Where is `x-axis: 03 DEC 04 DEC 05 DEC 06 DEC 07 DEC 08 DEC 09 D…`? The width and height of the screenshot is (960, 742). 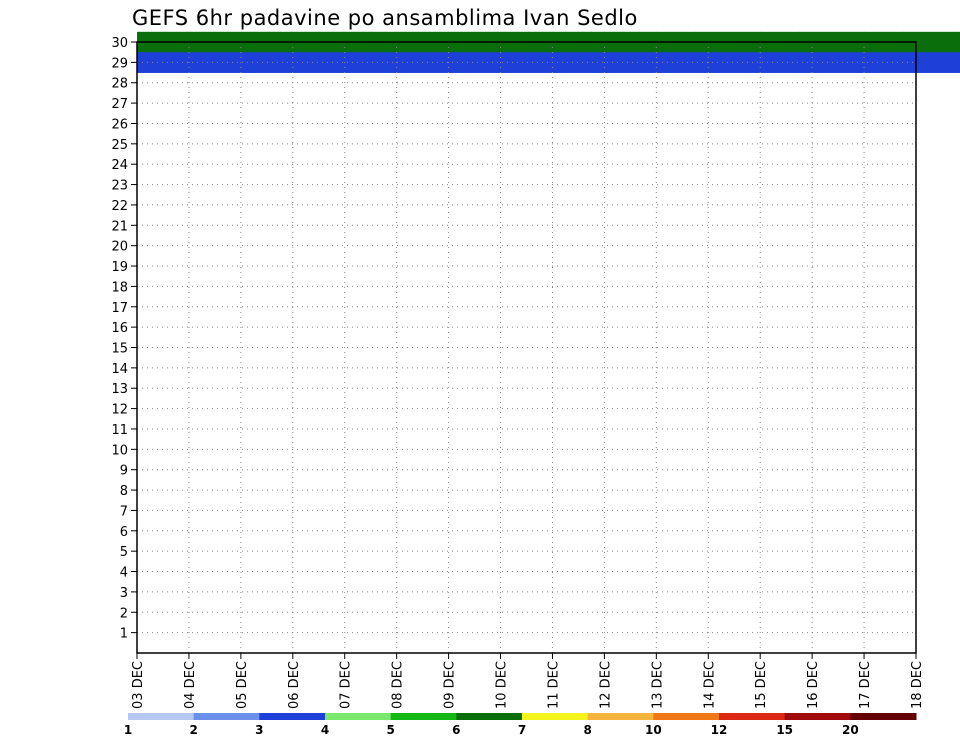 x-axis: 03 DEC 04 DEC 05 DEC 06 DEC 07 DEC 08 DEC 09 D… is located at coordinates (528, 681).